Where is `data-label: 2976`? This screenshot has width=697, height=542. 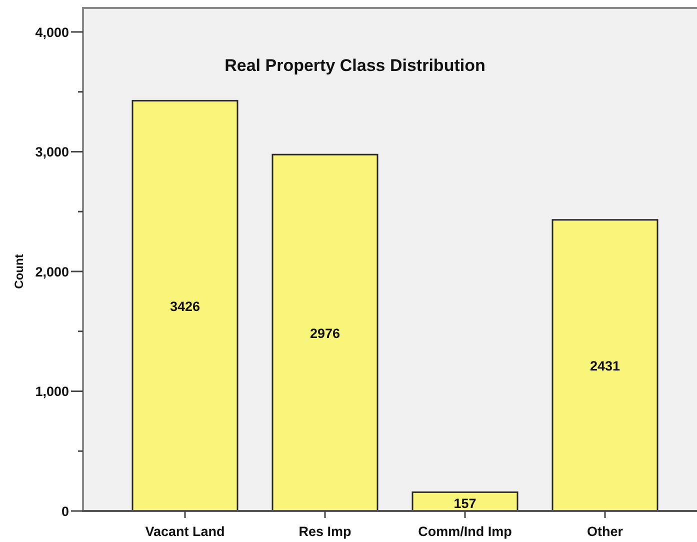
data-label: 2976 is located at coordinates (325, 333).